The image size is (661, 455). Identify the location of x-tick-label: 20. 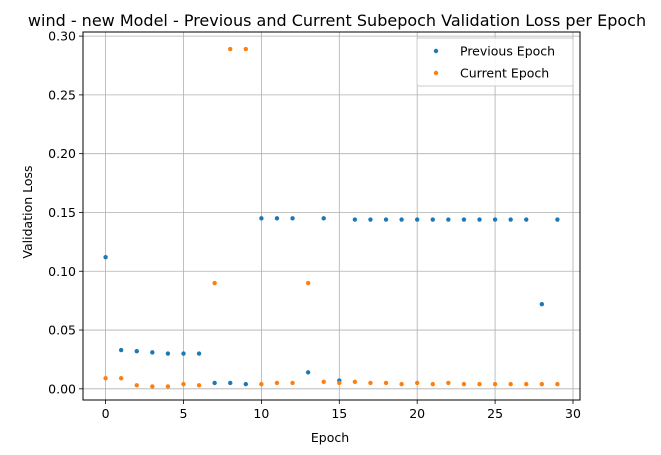
(417, 413).